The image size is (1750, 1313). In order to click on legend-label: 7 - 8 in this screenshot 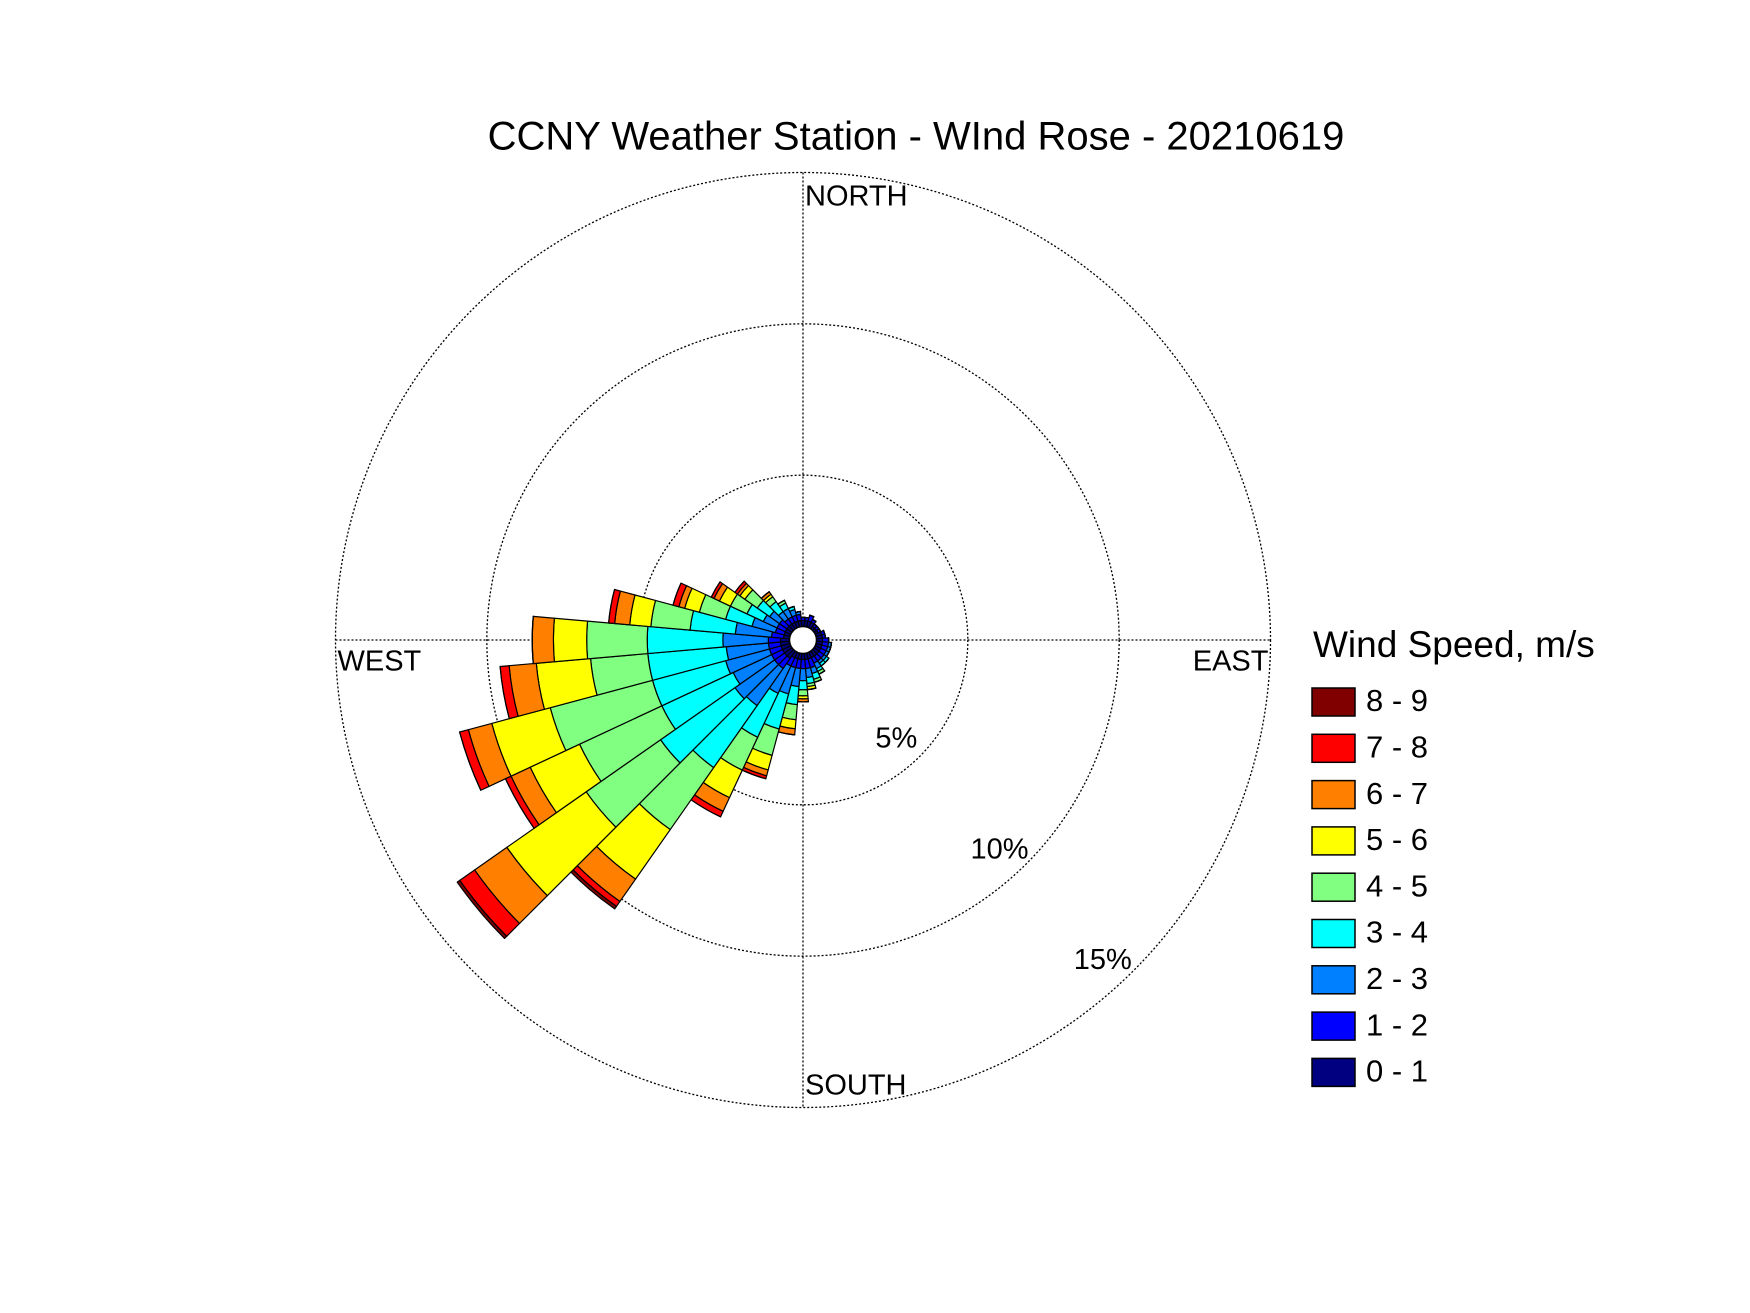, I will do `click(1397, 746)`.